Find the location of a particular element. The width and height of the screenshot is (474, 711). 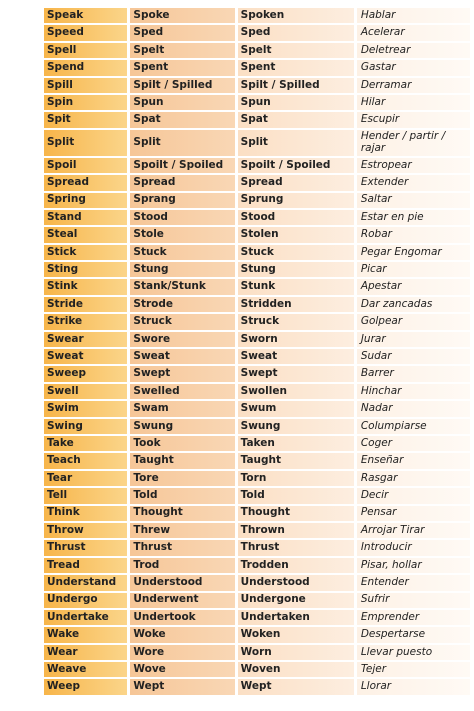

past-participle: Undergone is located at coordinates (295, 600).